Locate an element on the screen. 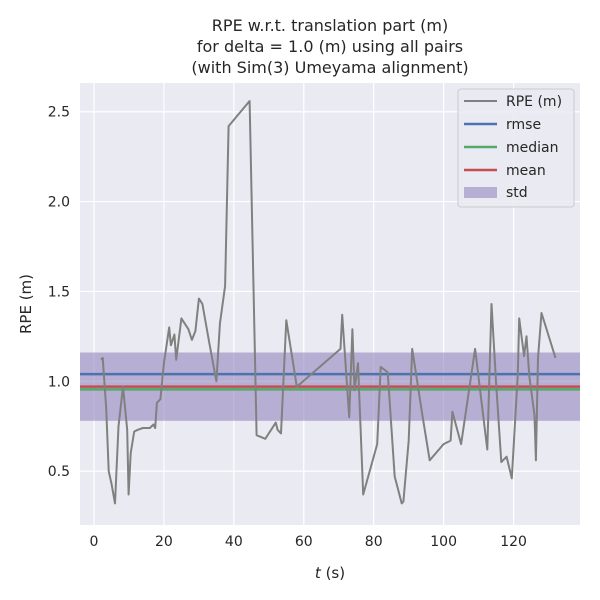  x-tick-label: 40 is located at coordinates (234, 542).